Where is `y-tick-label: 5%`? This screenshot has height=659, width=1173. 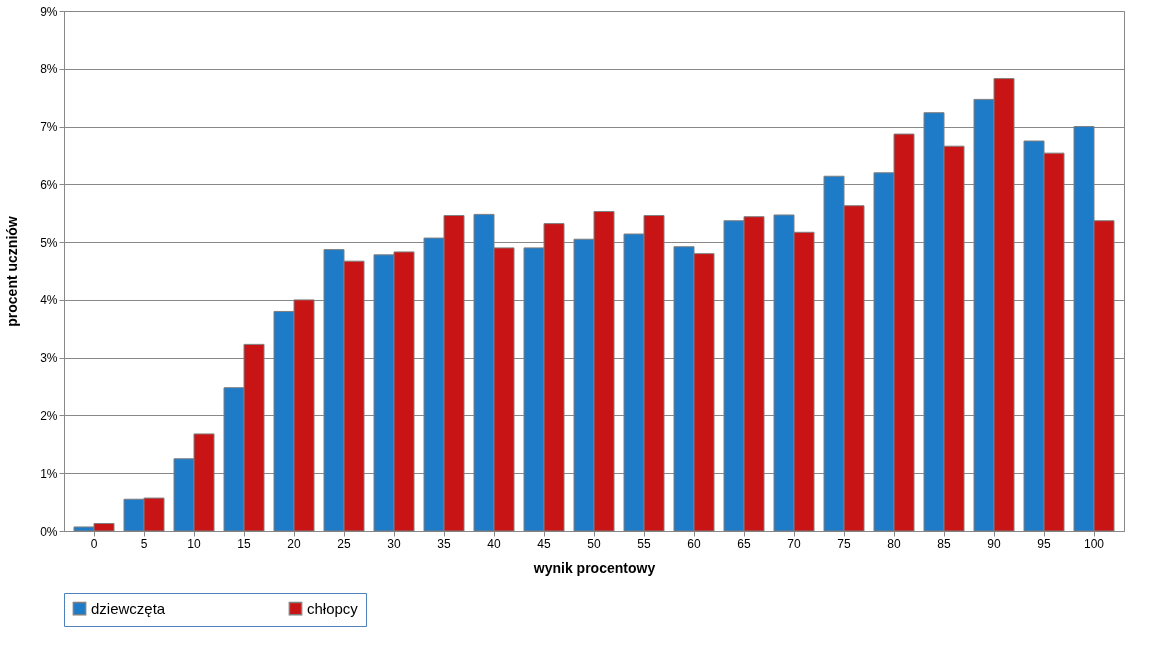
y-tick-label: 5% is located at coordinates (49, 242).